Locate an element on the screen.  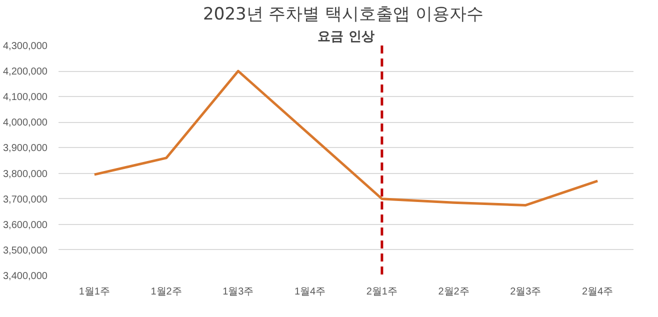
y-tick-label: 3,900,000 is located at coordinates (25, 148).